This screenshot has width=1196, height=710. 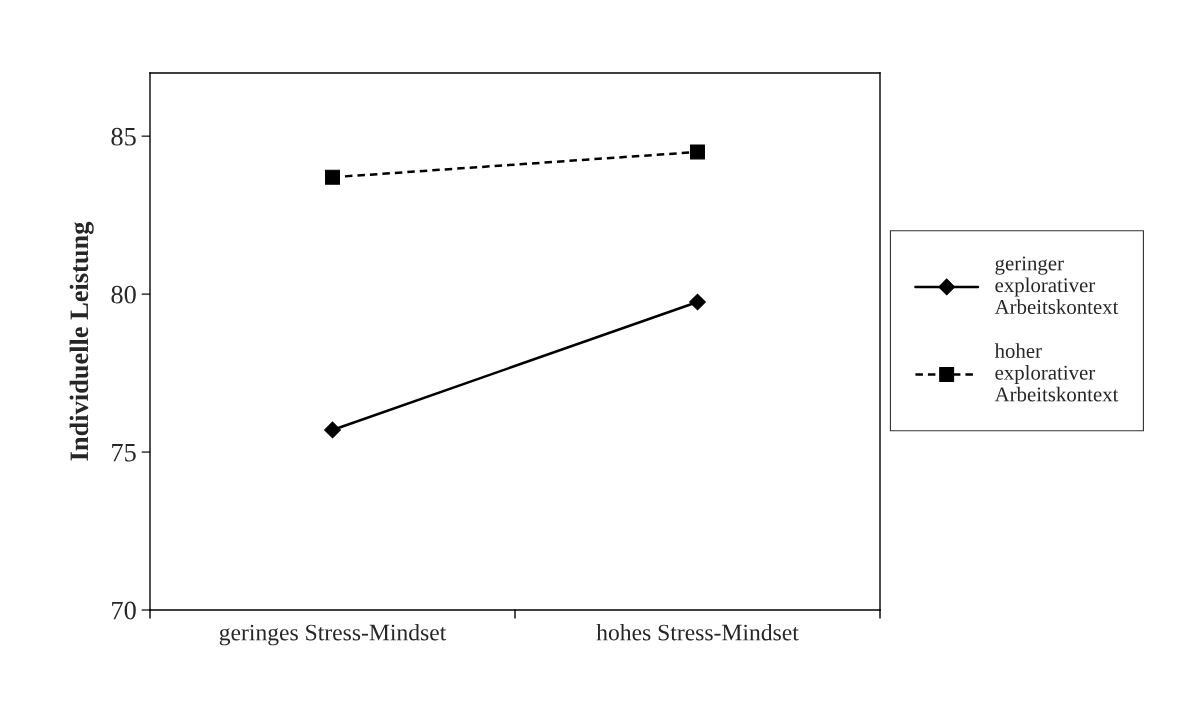 I want to click on y-tick-label: 85, so click(x=123, y=136).